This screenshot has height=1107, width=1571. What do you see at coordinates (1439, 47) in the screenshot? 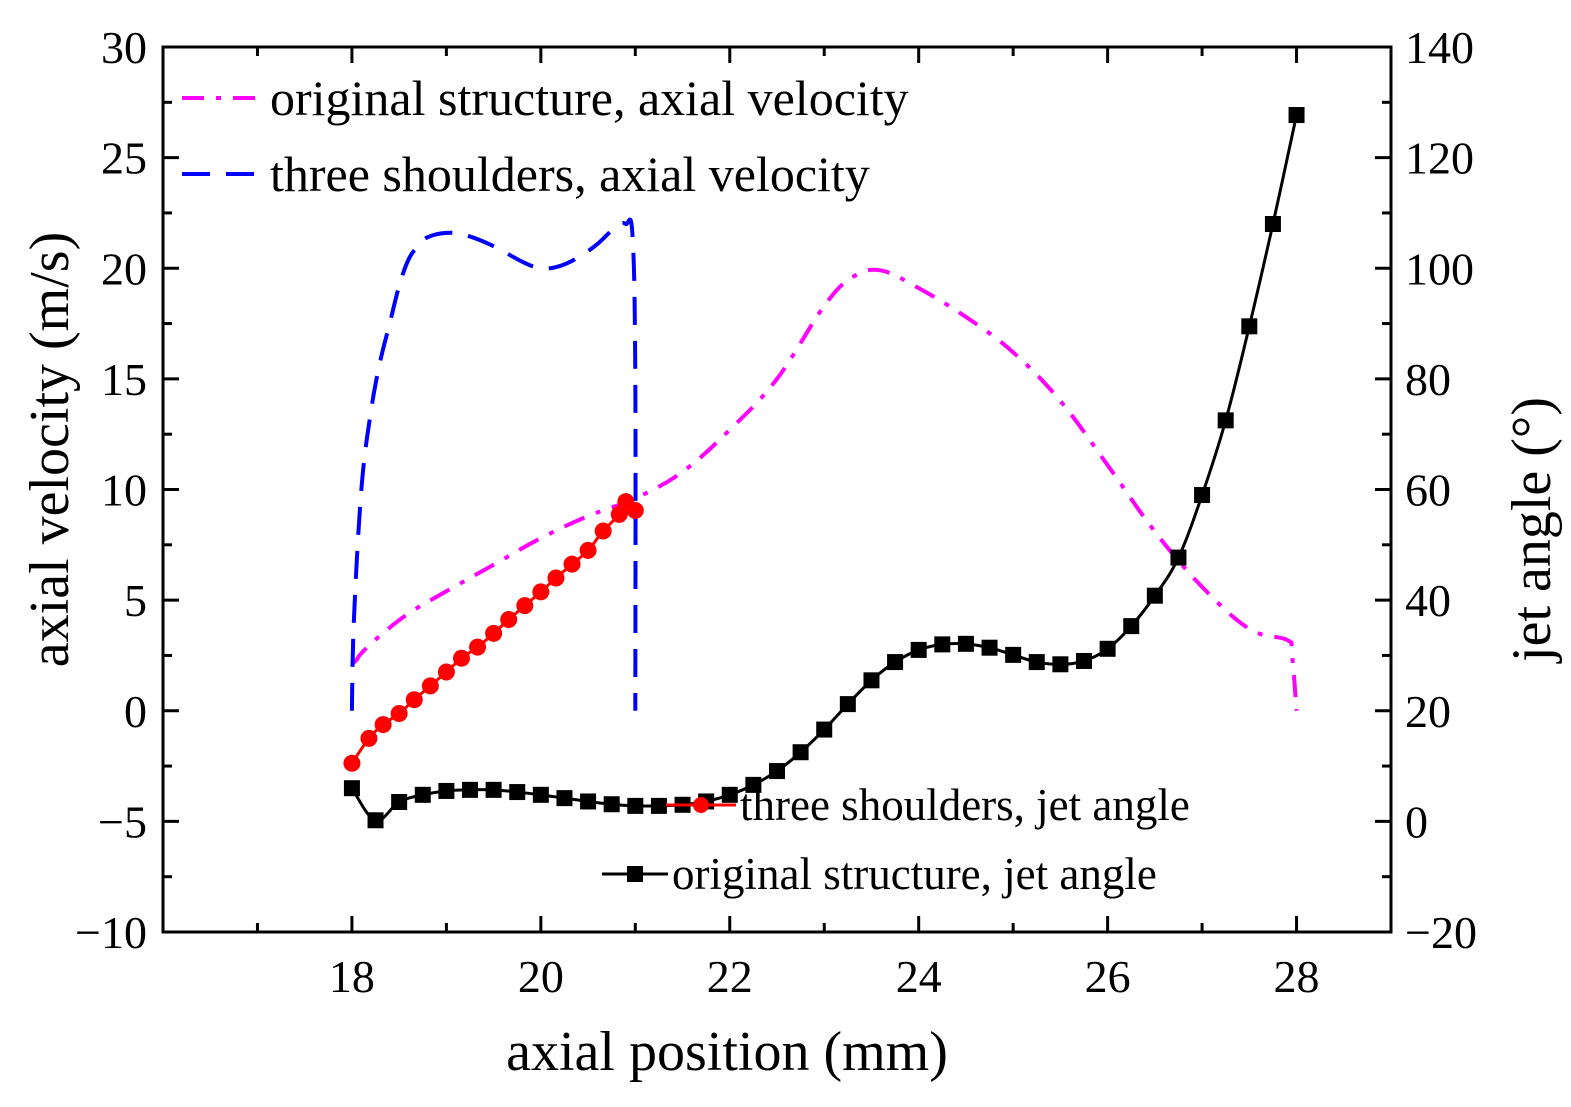
I see `y2-tick-label: 140` at bounding box center [1439, 47].